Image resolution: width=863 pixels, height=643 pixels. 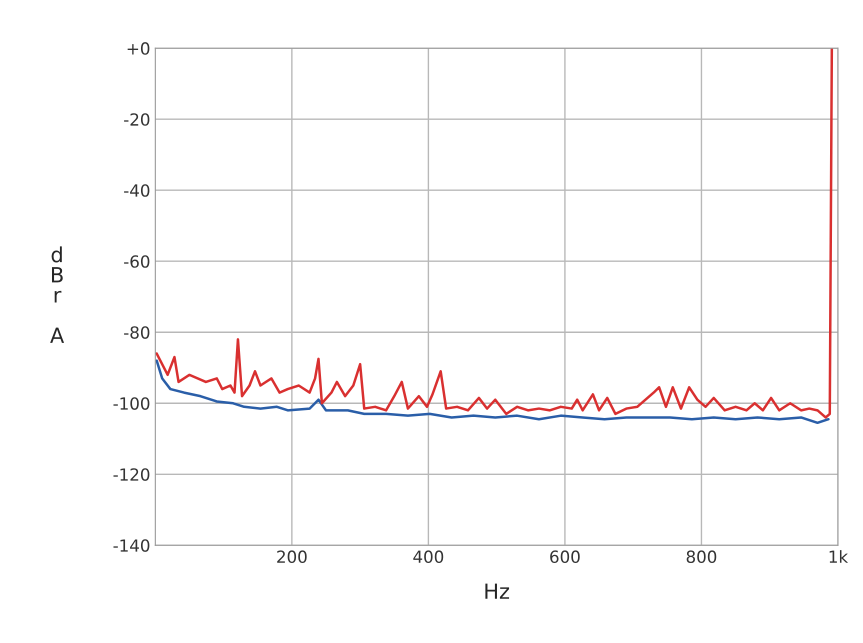 What do you see at coordinates (428, 557) in the screenshot?
I see `x-tick-label: 400` at bounding box center [428, 557].